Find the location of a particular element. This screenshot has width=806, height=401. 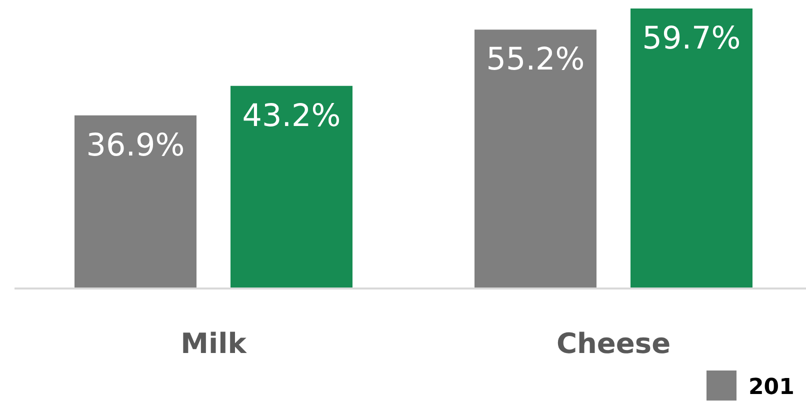

data-label: 43.2% is located at coordinates (291, 116).